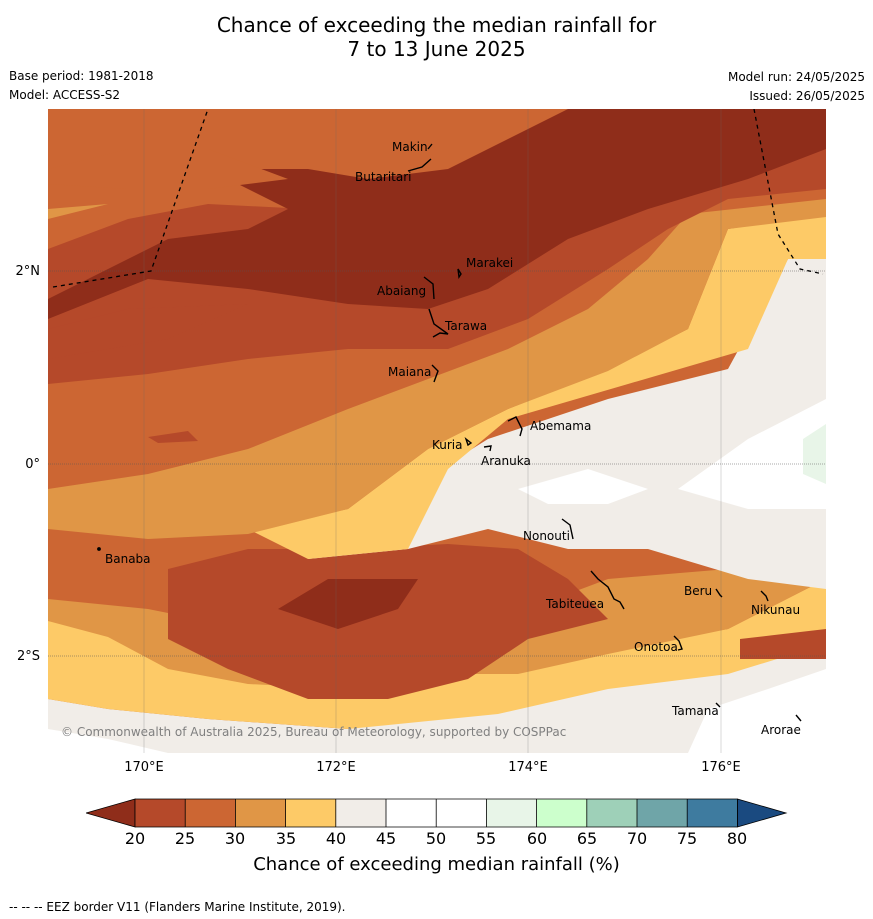  I want to click on issued-date: Issued: 26/05/2025, so click(807, 96).